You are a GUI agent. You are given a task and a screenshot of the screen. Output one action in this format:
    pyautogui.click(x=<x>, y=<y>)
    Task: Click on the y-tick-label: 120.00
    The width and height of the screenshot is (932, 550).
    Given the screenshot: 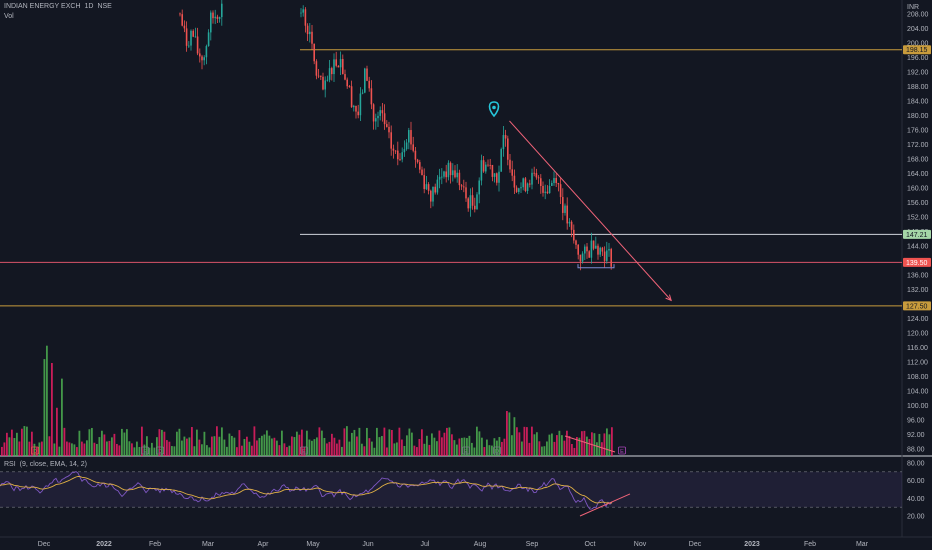 What is the action you would take?
    pyautogui.click(x=918, y=334)
    